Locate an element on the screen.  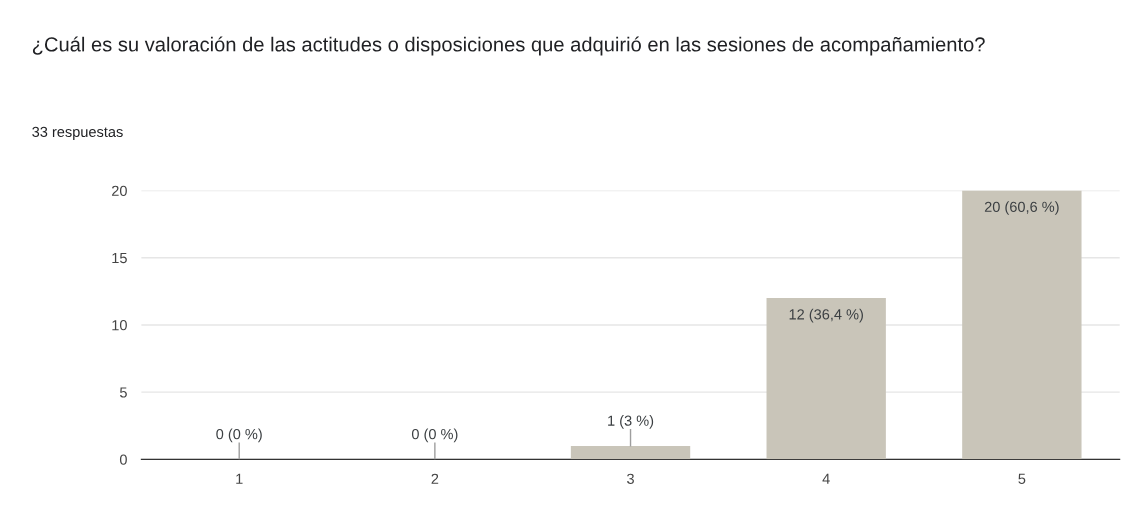
x-tick-label: 2 is located at coordinates (435, 478).